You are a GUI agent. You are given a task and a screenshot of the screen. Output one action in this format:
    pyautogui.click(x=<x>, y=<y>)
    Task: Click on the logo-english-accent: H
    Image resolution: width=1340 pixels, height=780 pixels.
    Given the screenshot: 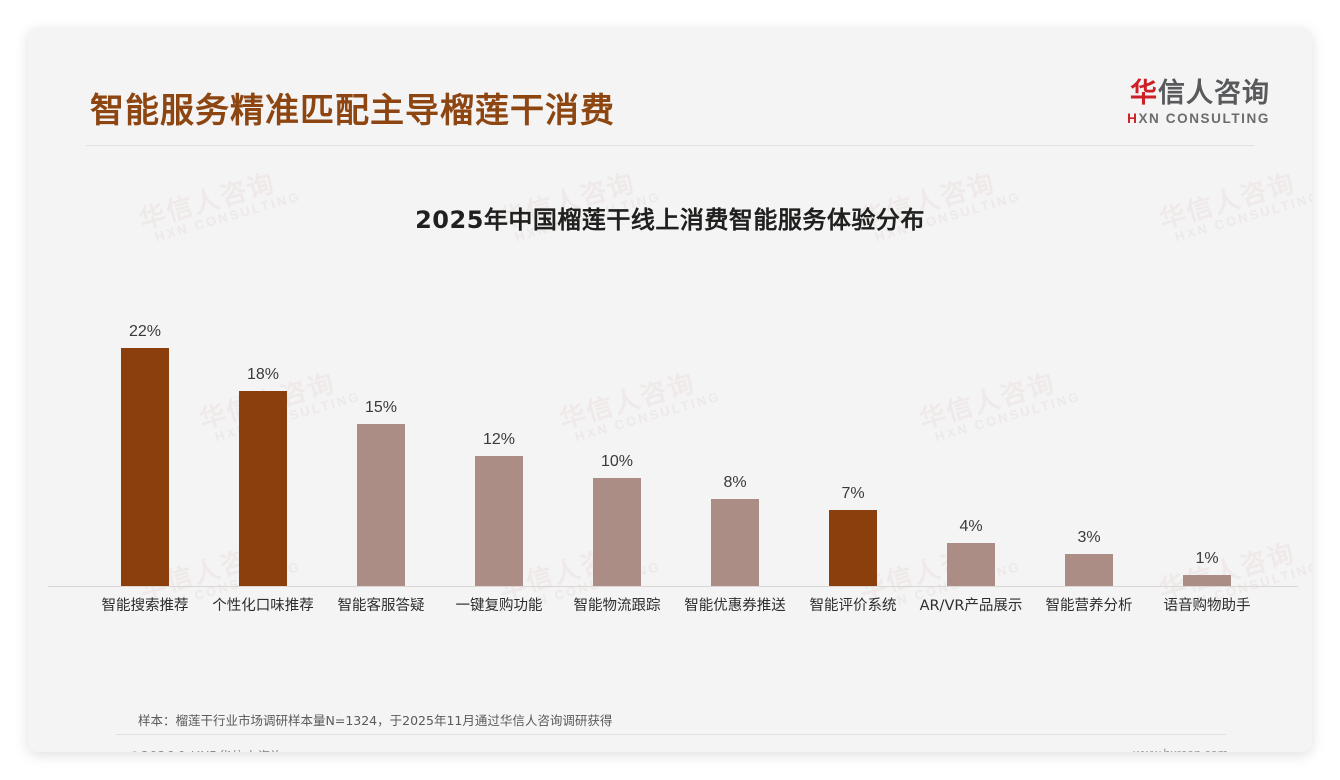 What is the action you would take?
    pyautogui.click(x=1133, y=119)
    